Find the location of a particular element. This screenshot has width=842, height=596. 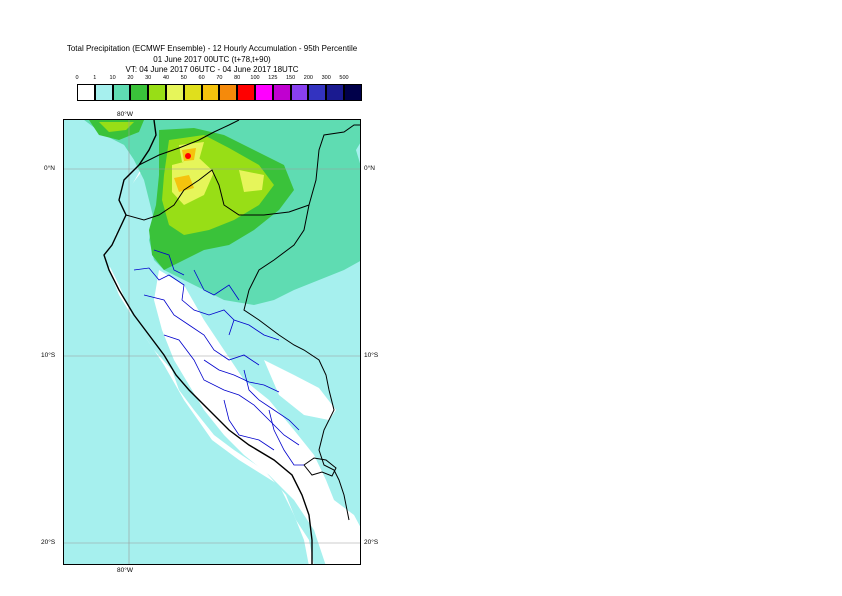

country-border-peru-brazil is located at coordinates (296, 362).